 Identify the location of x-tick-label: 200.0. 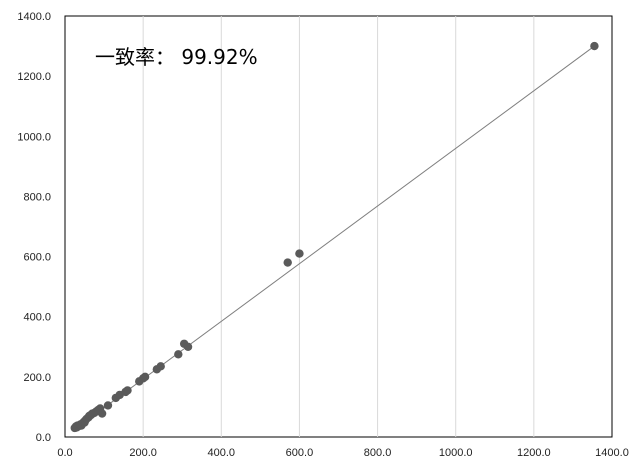
(143, 453).